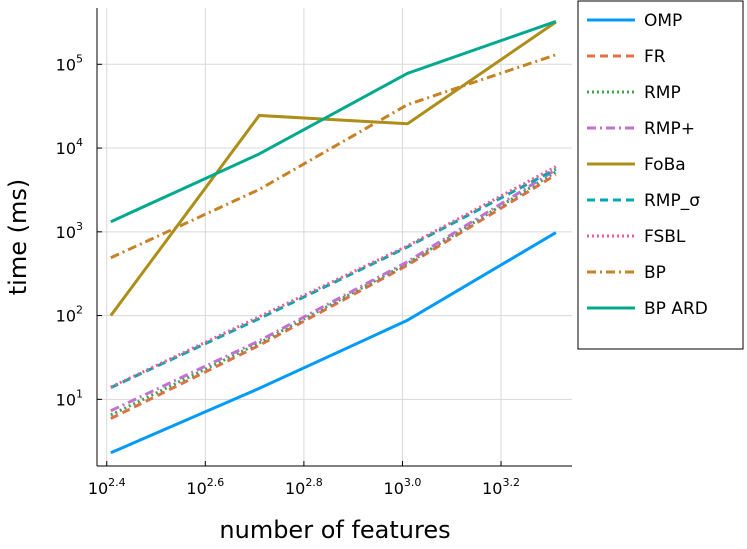 This screenshot has height=549, width=747. I want to click on y-tick-label: 10³, so click(69, 231).